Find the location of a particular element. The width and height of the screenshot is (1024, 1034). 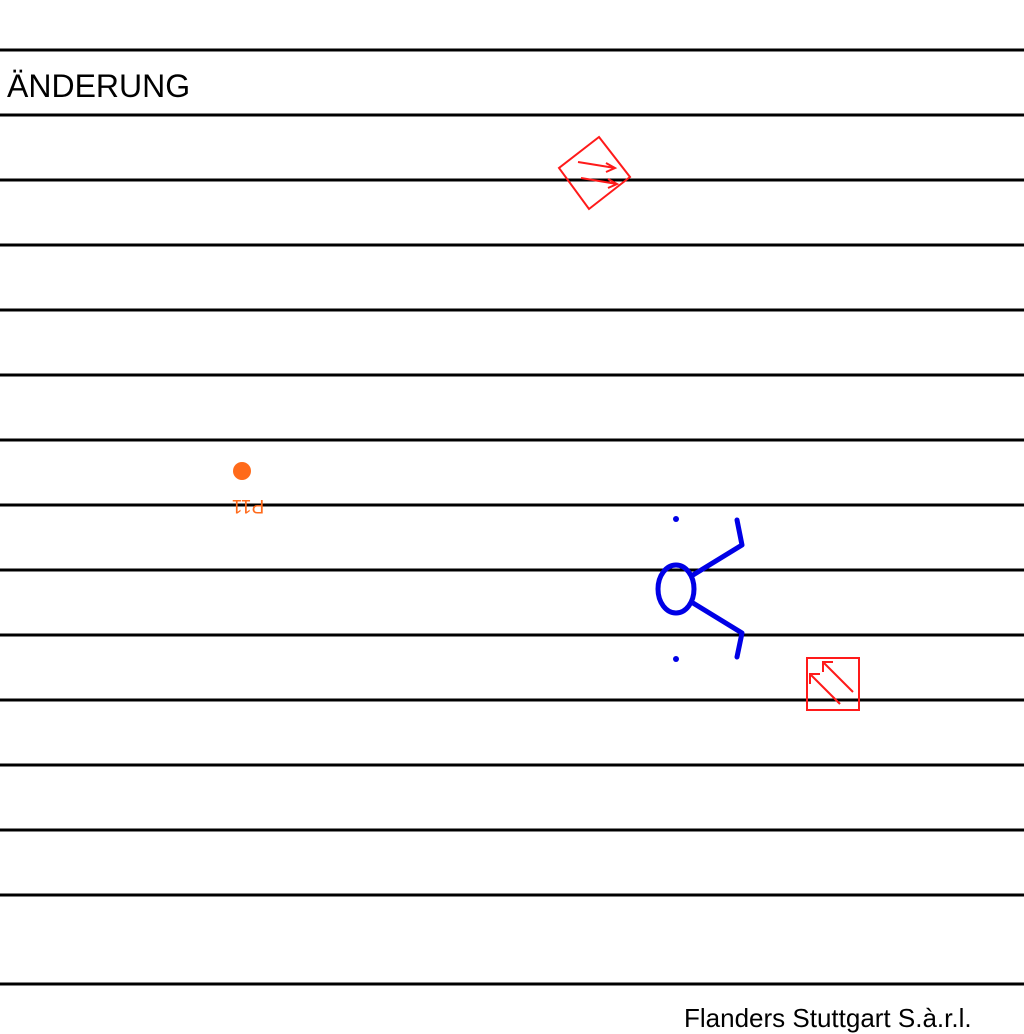

point-label: P11 is located at coordinates (248, 505).